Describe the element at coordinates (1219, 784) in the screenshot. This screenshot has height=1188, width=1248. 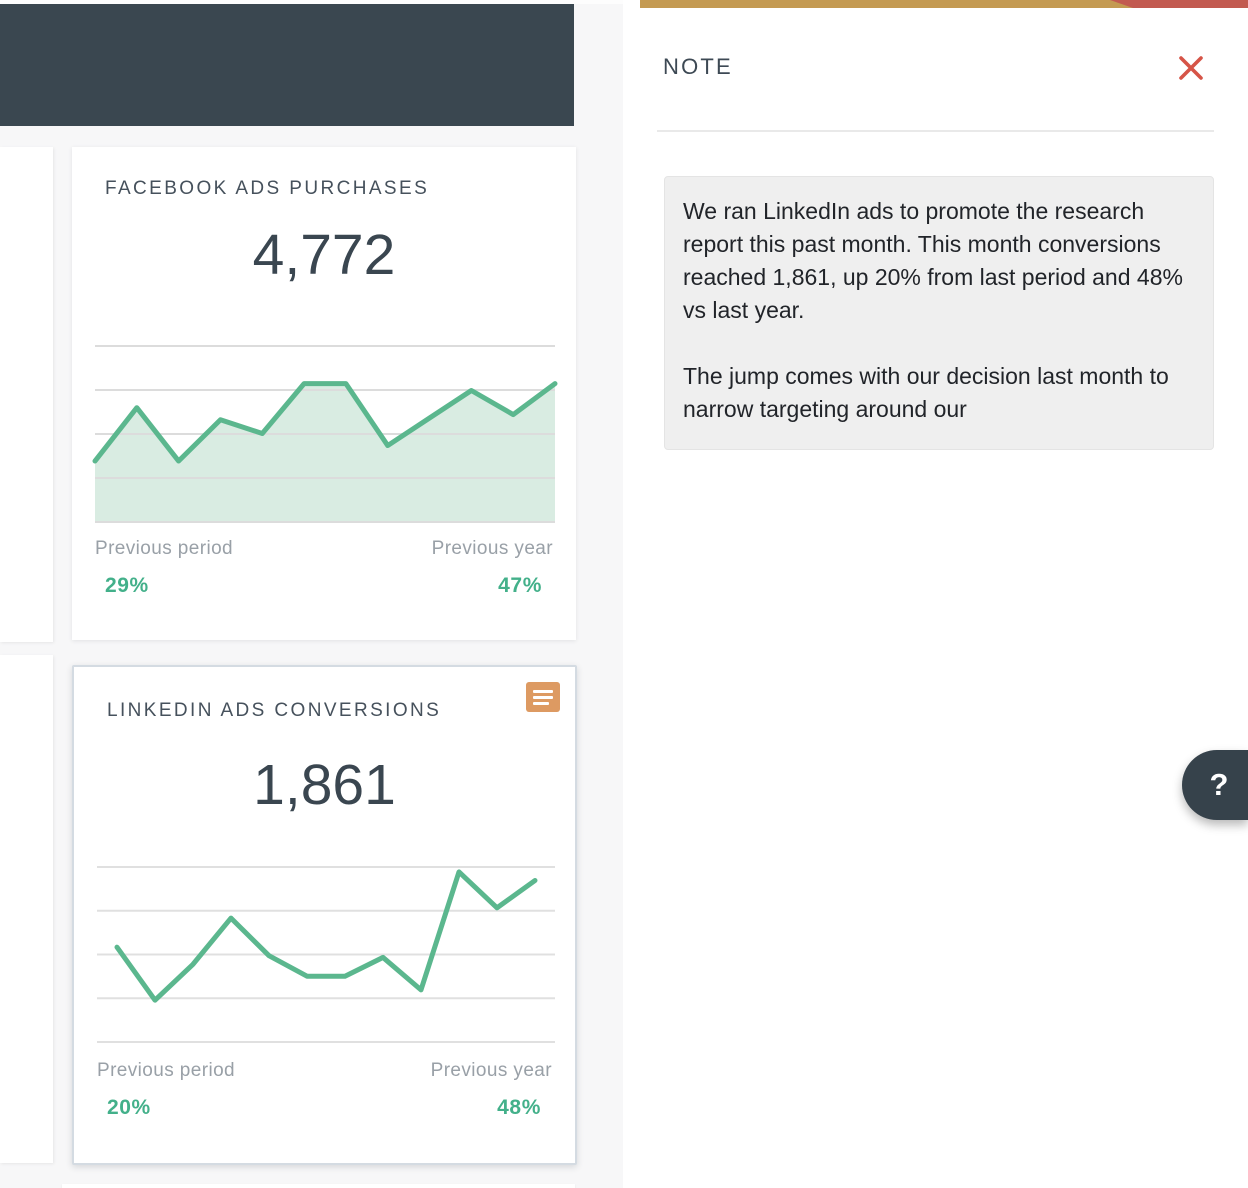
I see `question-mark-icon: ?` at that location.